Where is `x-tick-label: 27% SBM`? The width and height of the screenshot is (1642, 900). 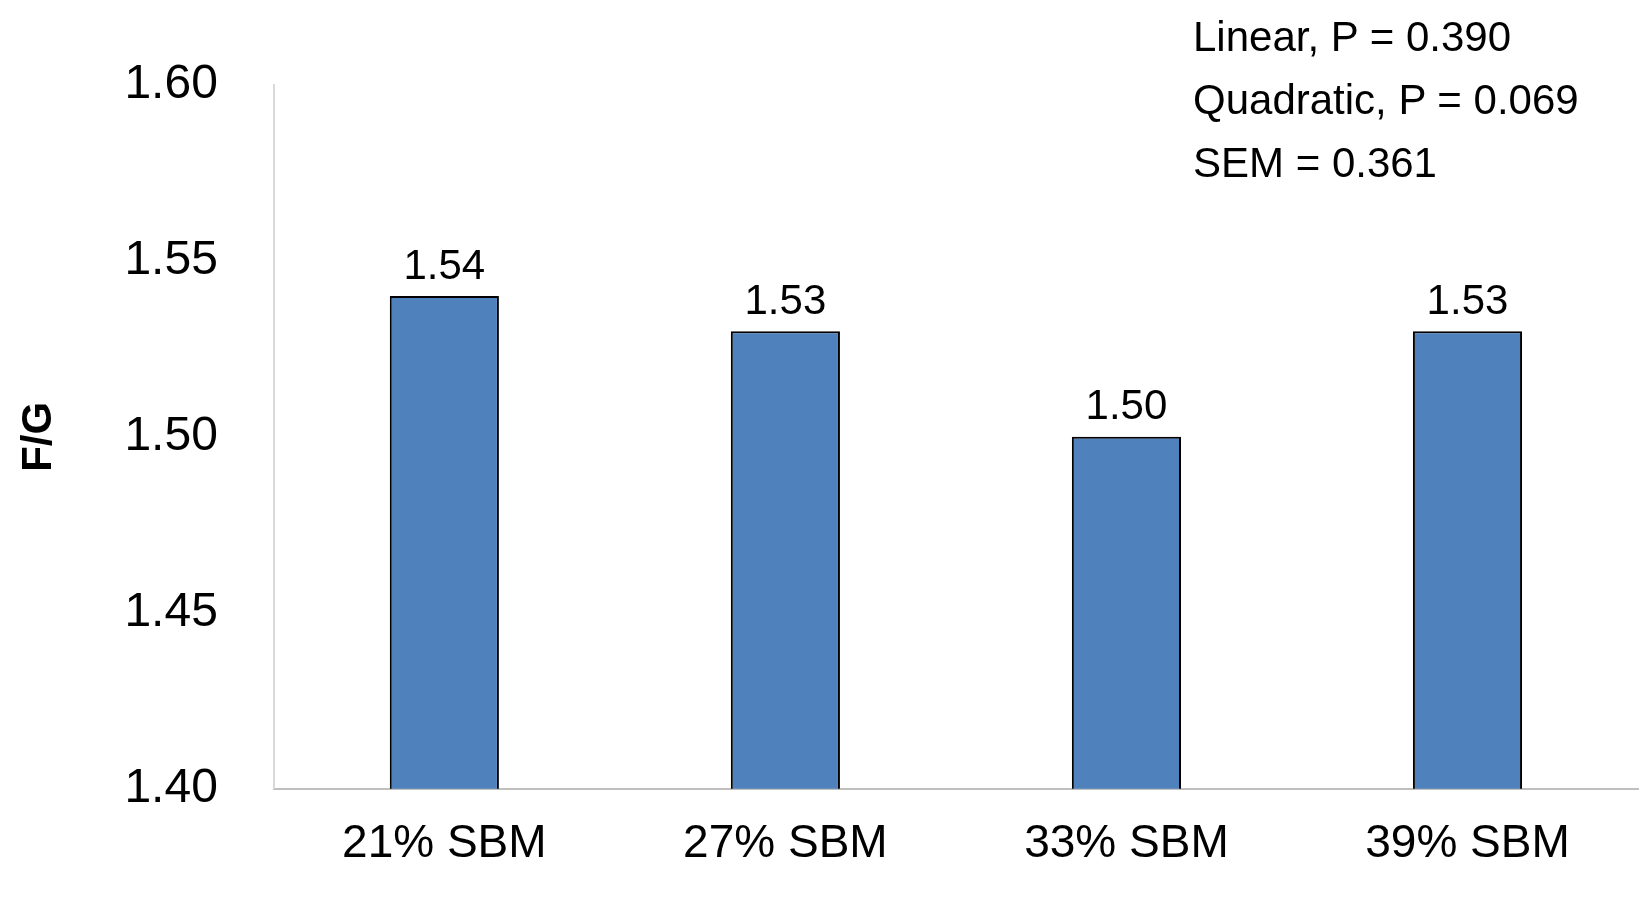
x-tick-label: 27% SBM is located at coordinates (785, 841).